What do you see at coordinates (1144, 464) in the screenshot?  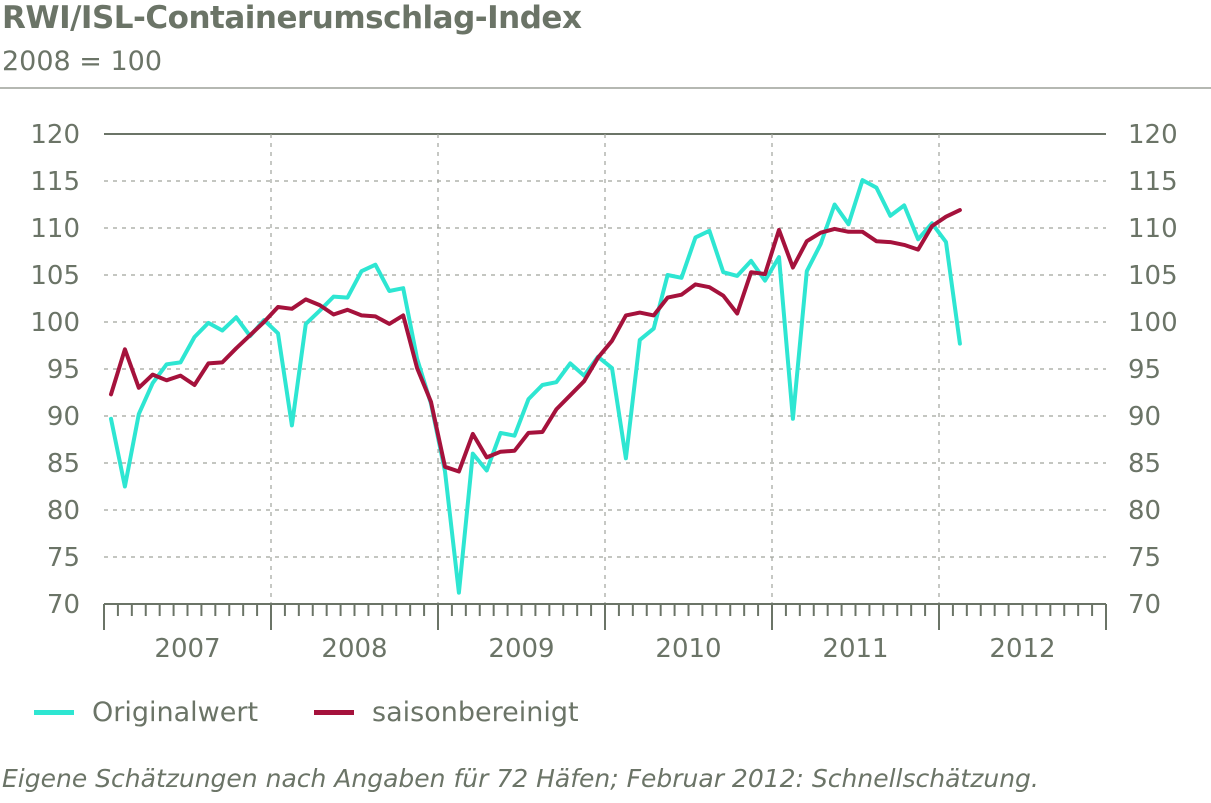 I see `y-tick-label-right: 85` at bounding box center [1144, 464].